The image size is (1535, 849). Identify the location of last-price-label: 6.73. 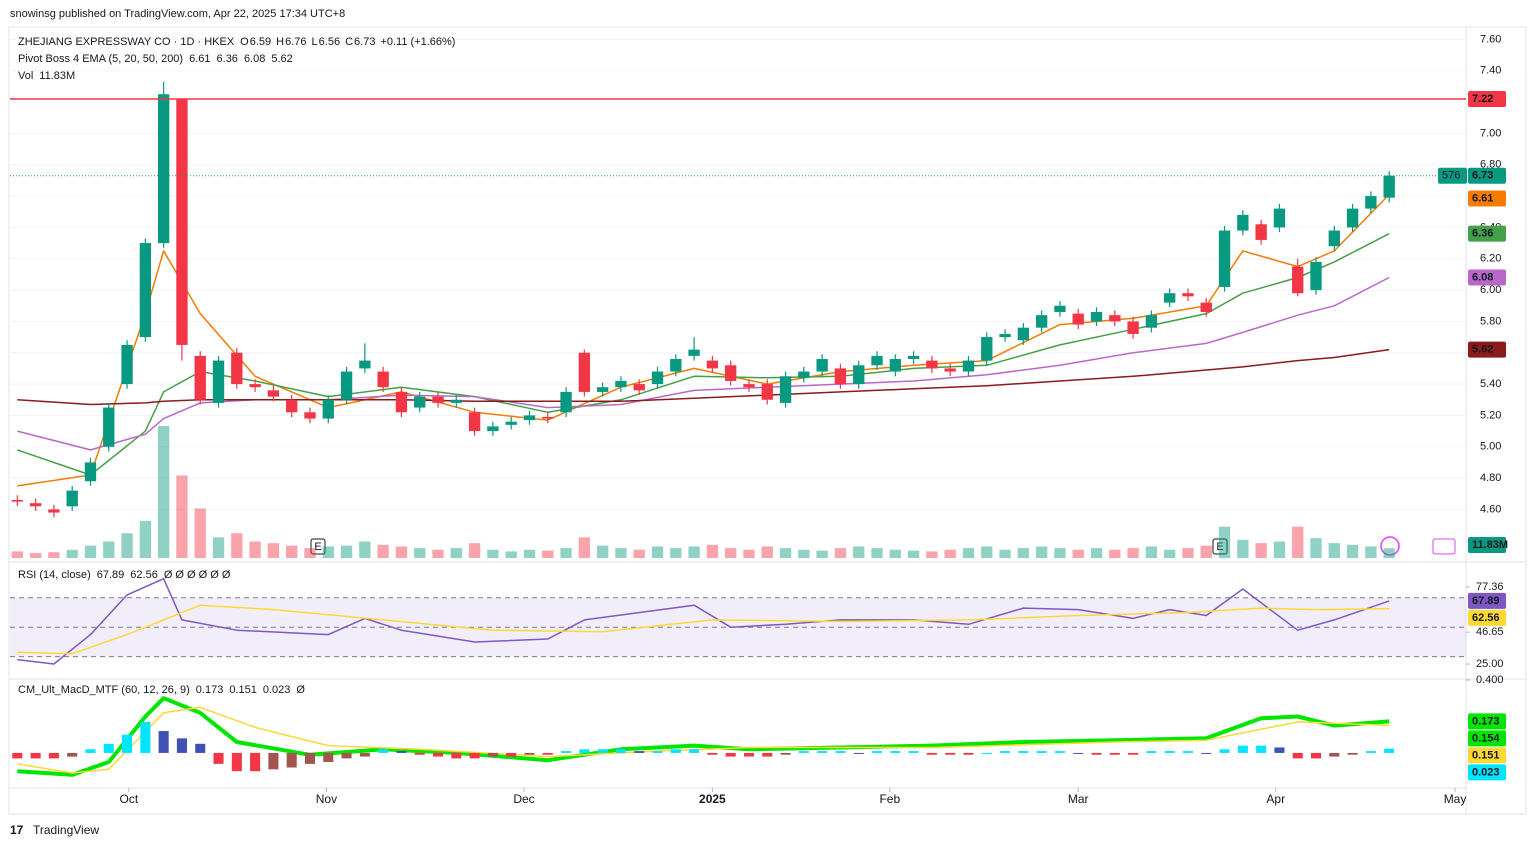
(1482, 176).